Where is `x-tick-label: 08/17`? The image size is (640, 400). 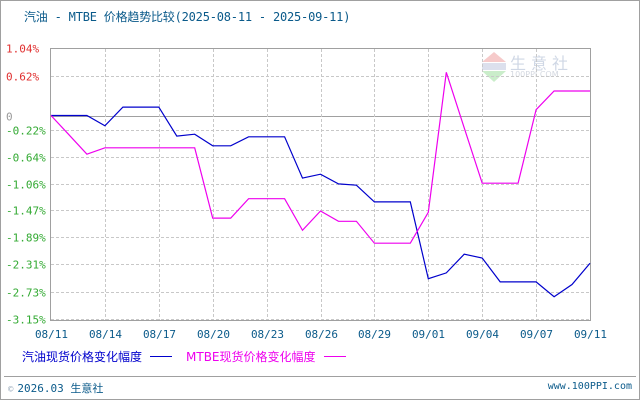 x-tick-label: 08/17 is located at coordinates (159, 334).